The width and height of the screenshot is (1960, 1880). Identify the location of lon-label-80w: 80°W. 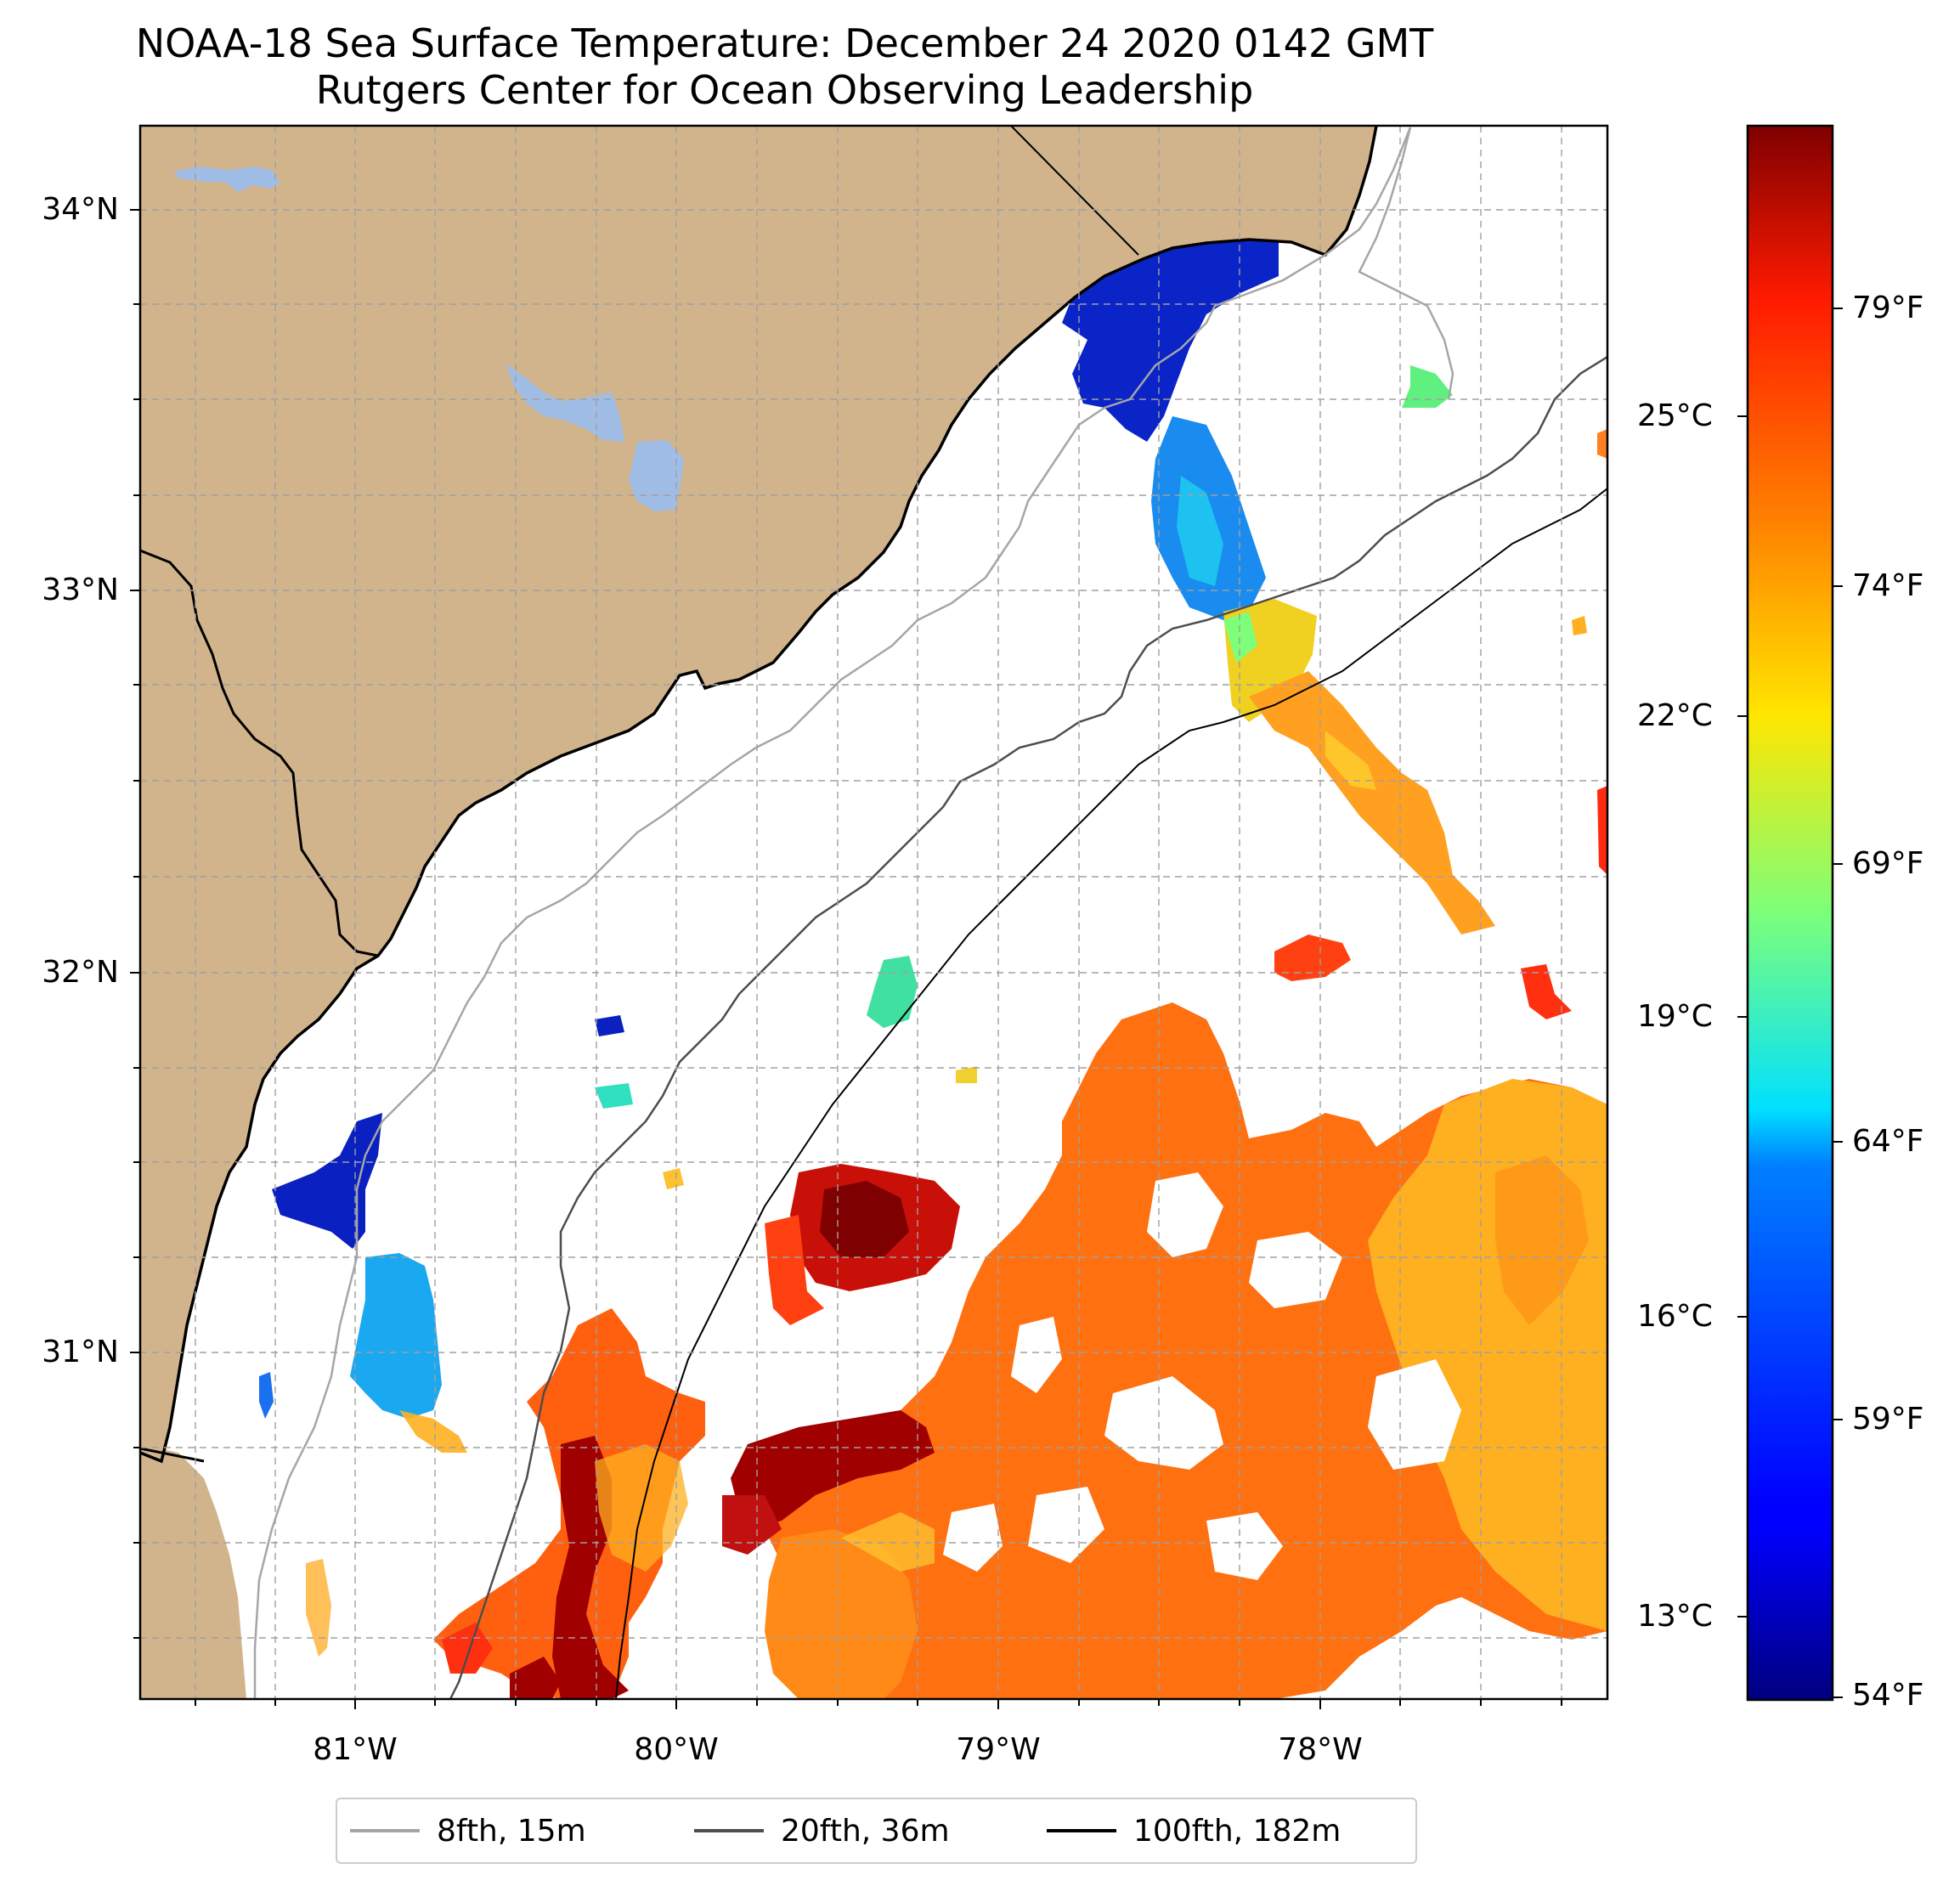
(677, 1750).